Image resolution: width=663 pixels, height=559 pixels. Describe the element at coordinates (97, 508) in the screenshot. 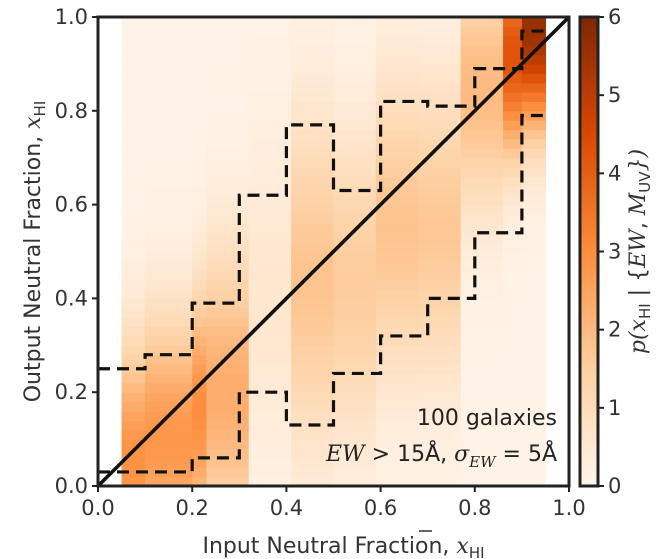

I see `x-tick-label: 0.0` at that location.